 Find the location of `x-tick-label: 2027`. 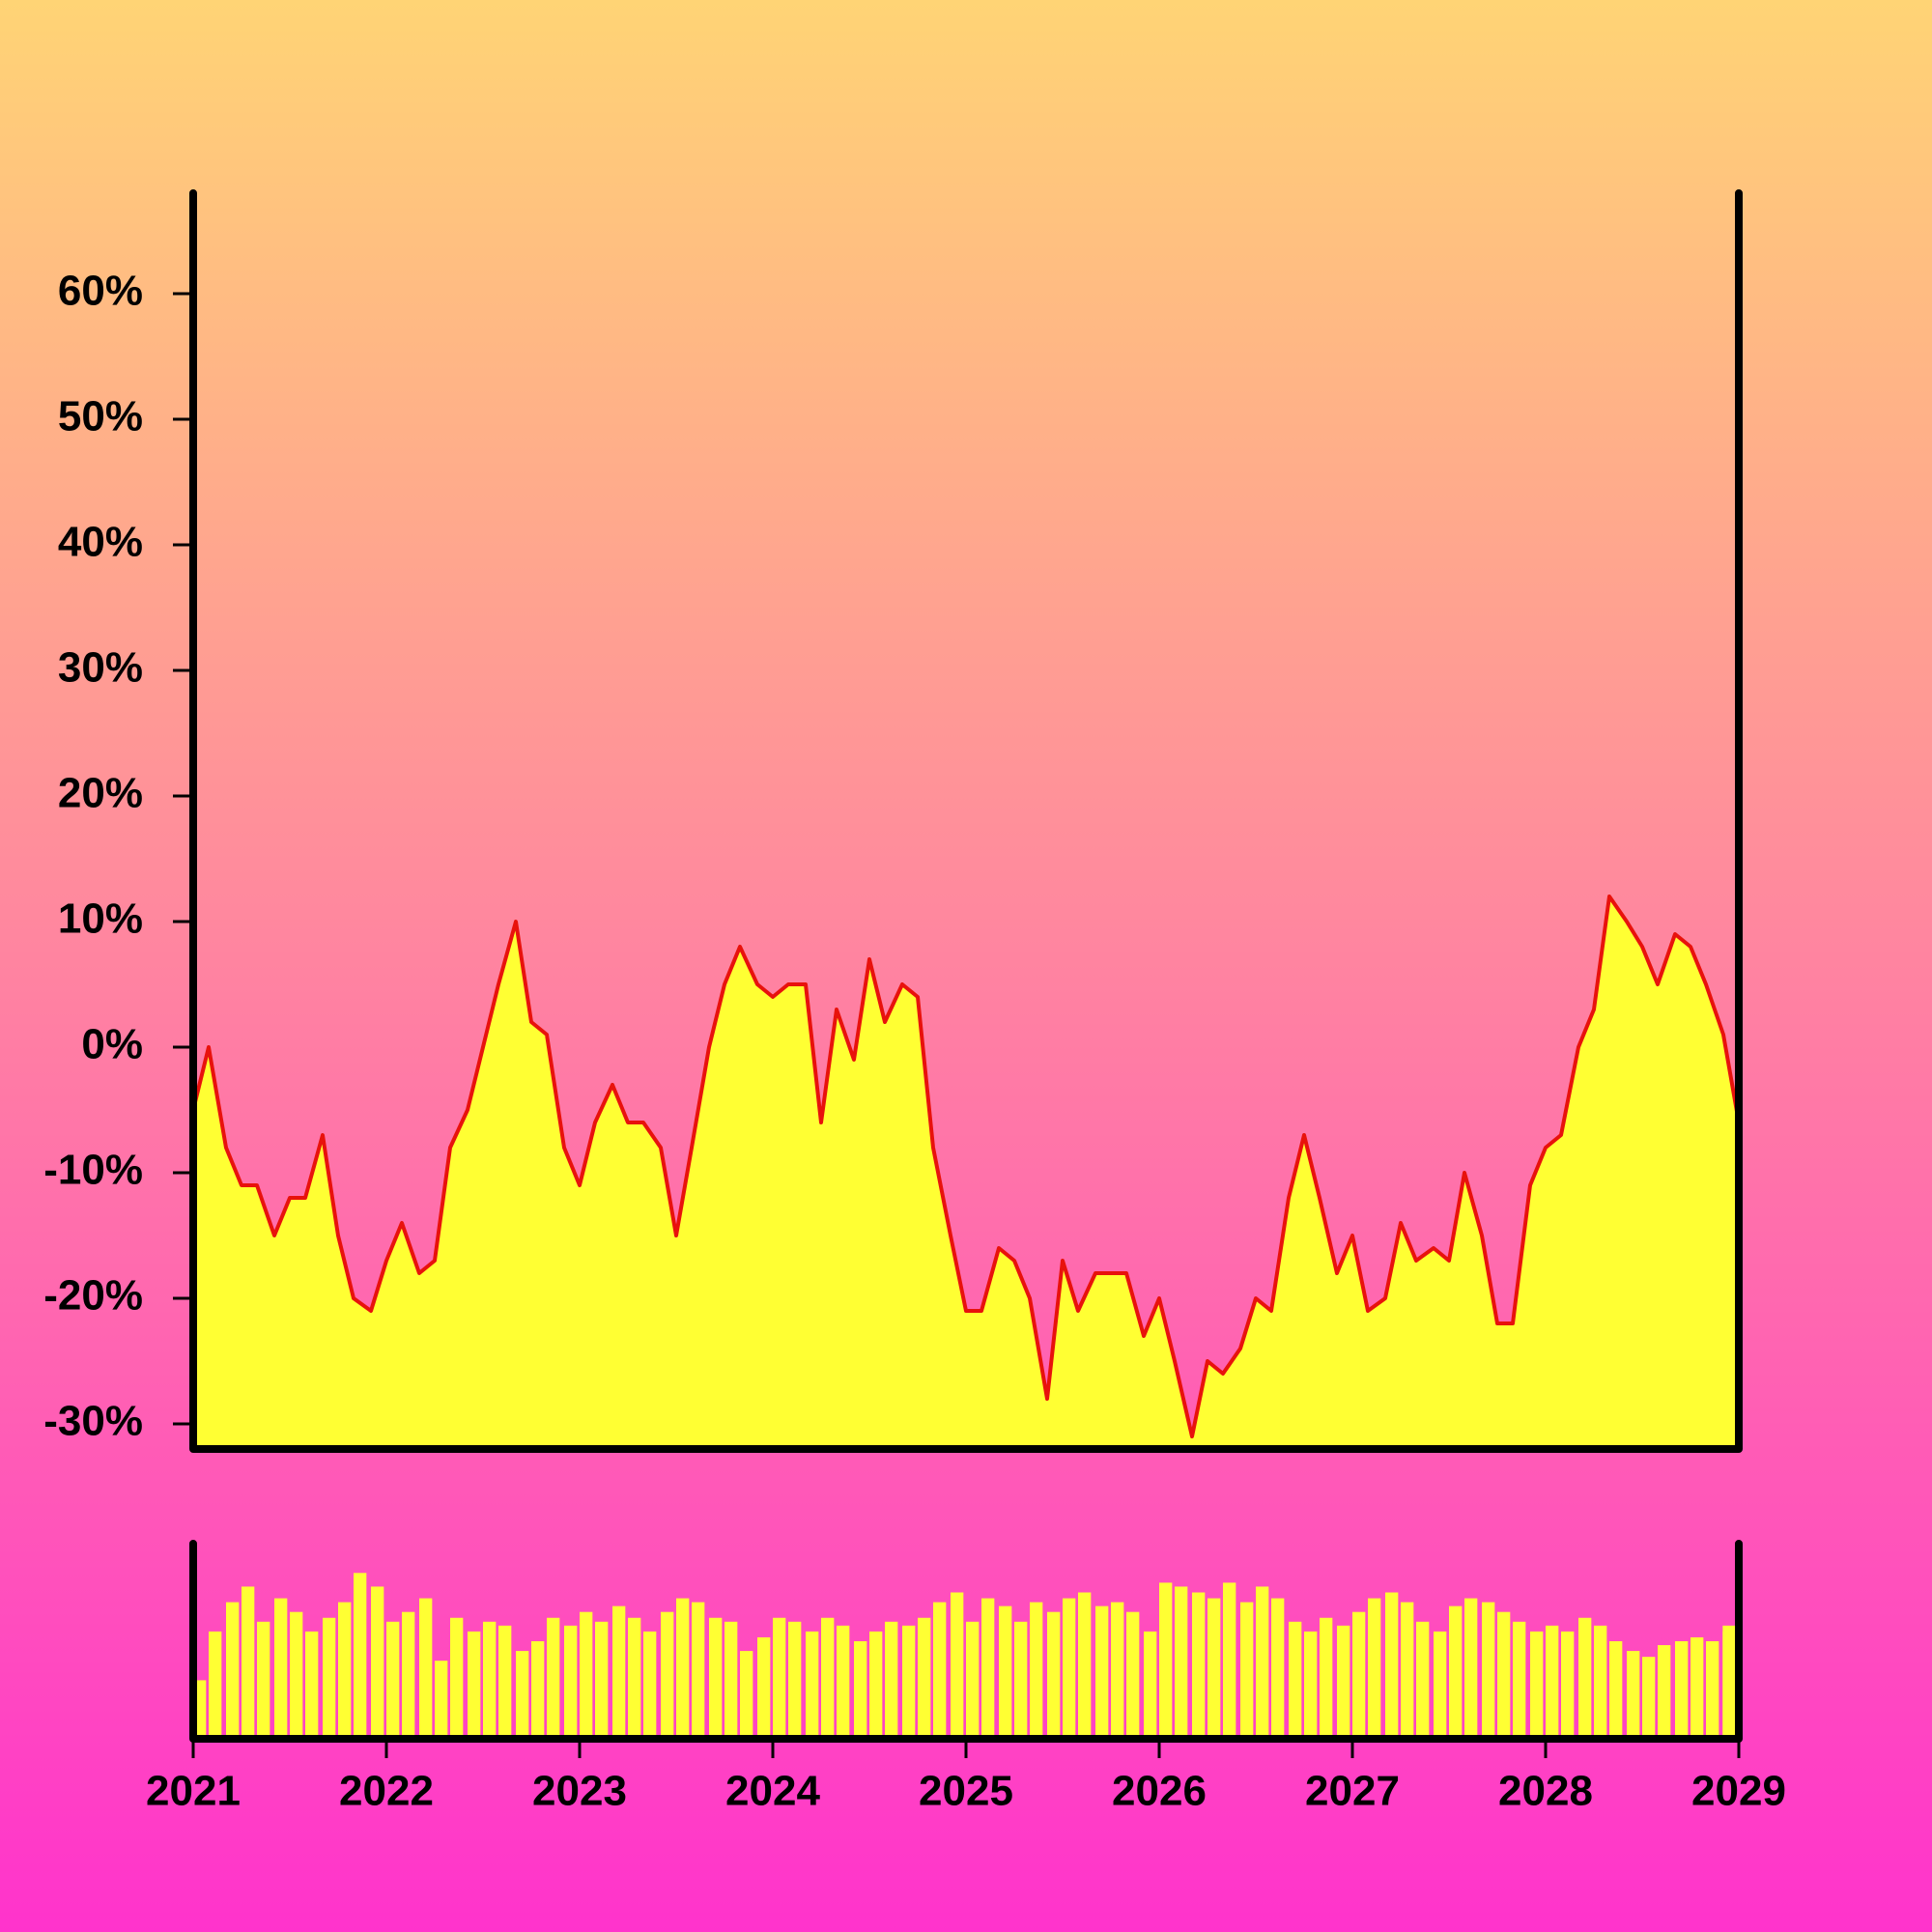

x-tick-label: 2027 is located at coordinates (1352, 1791).